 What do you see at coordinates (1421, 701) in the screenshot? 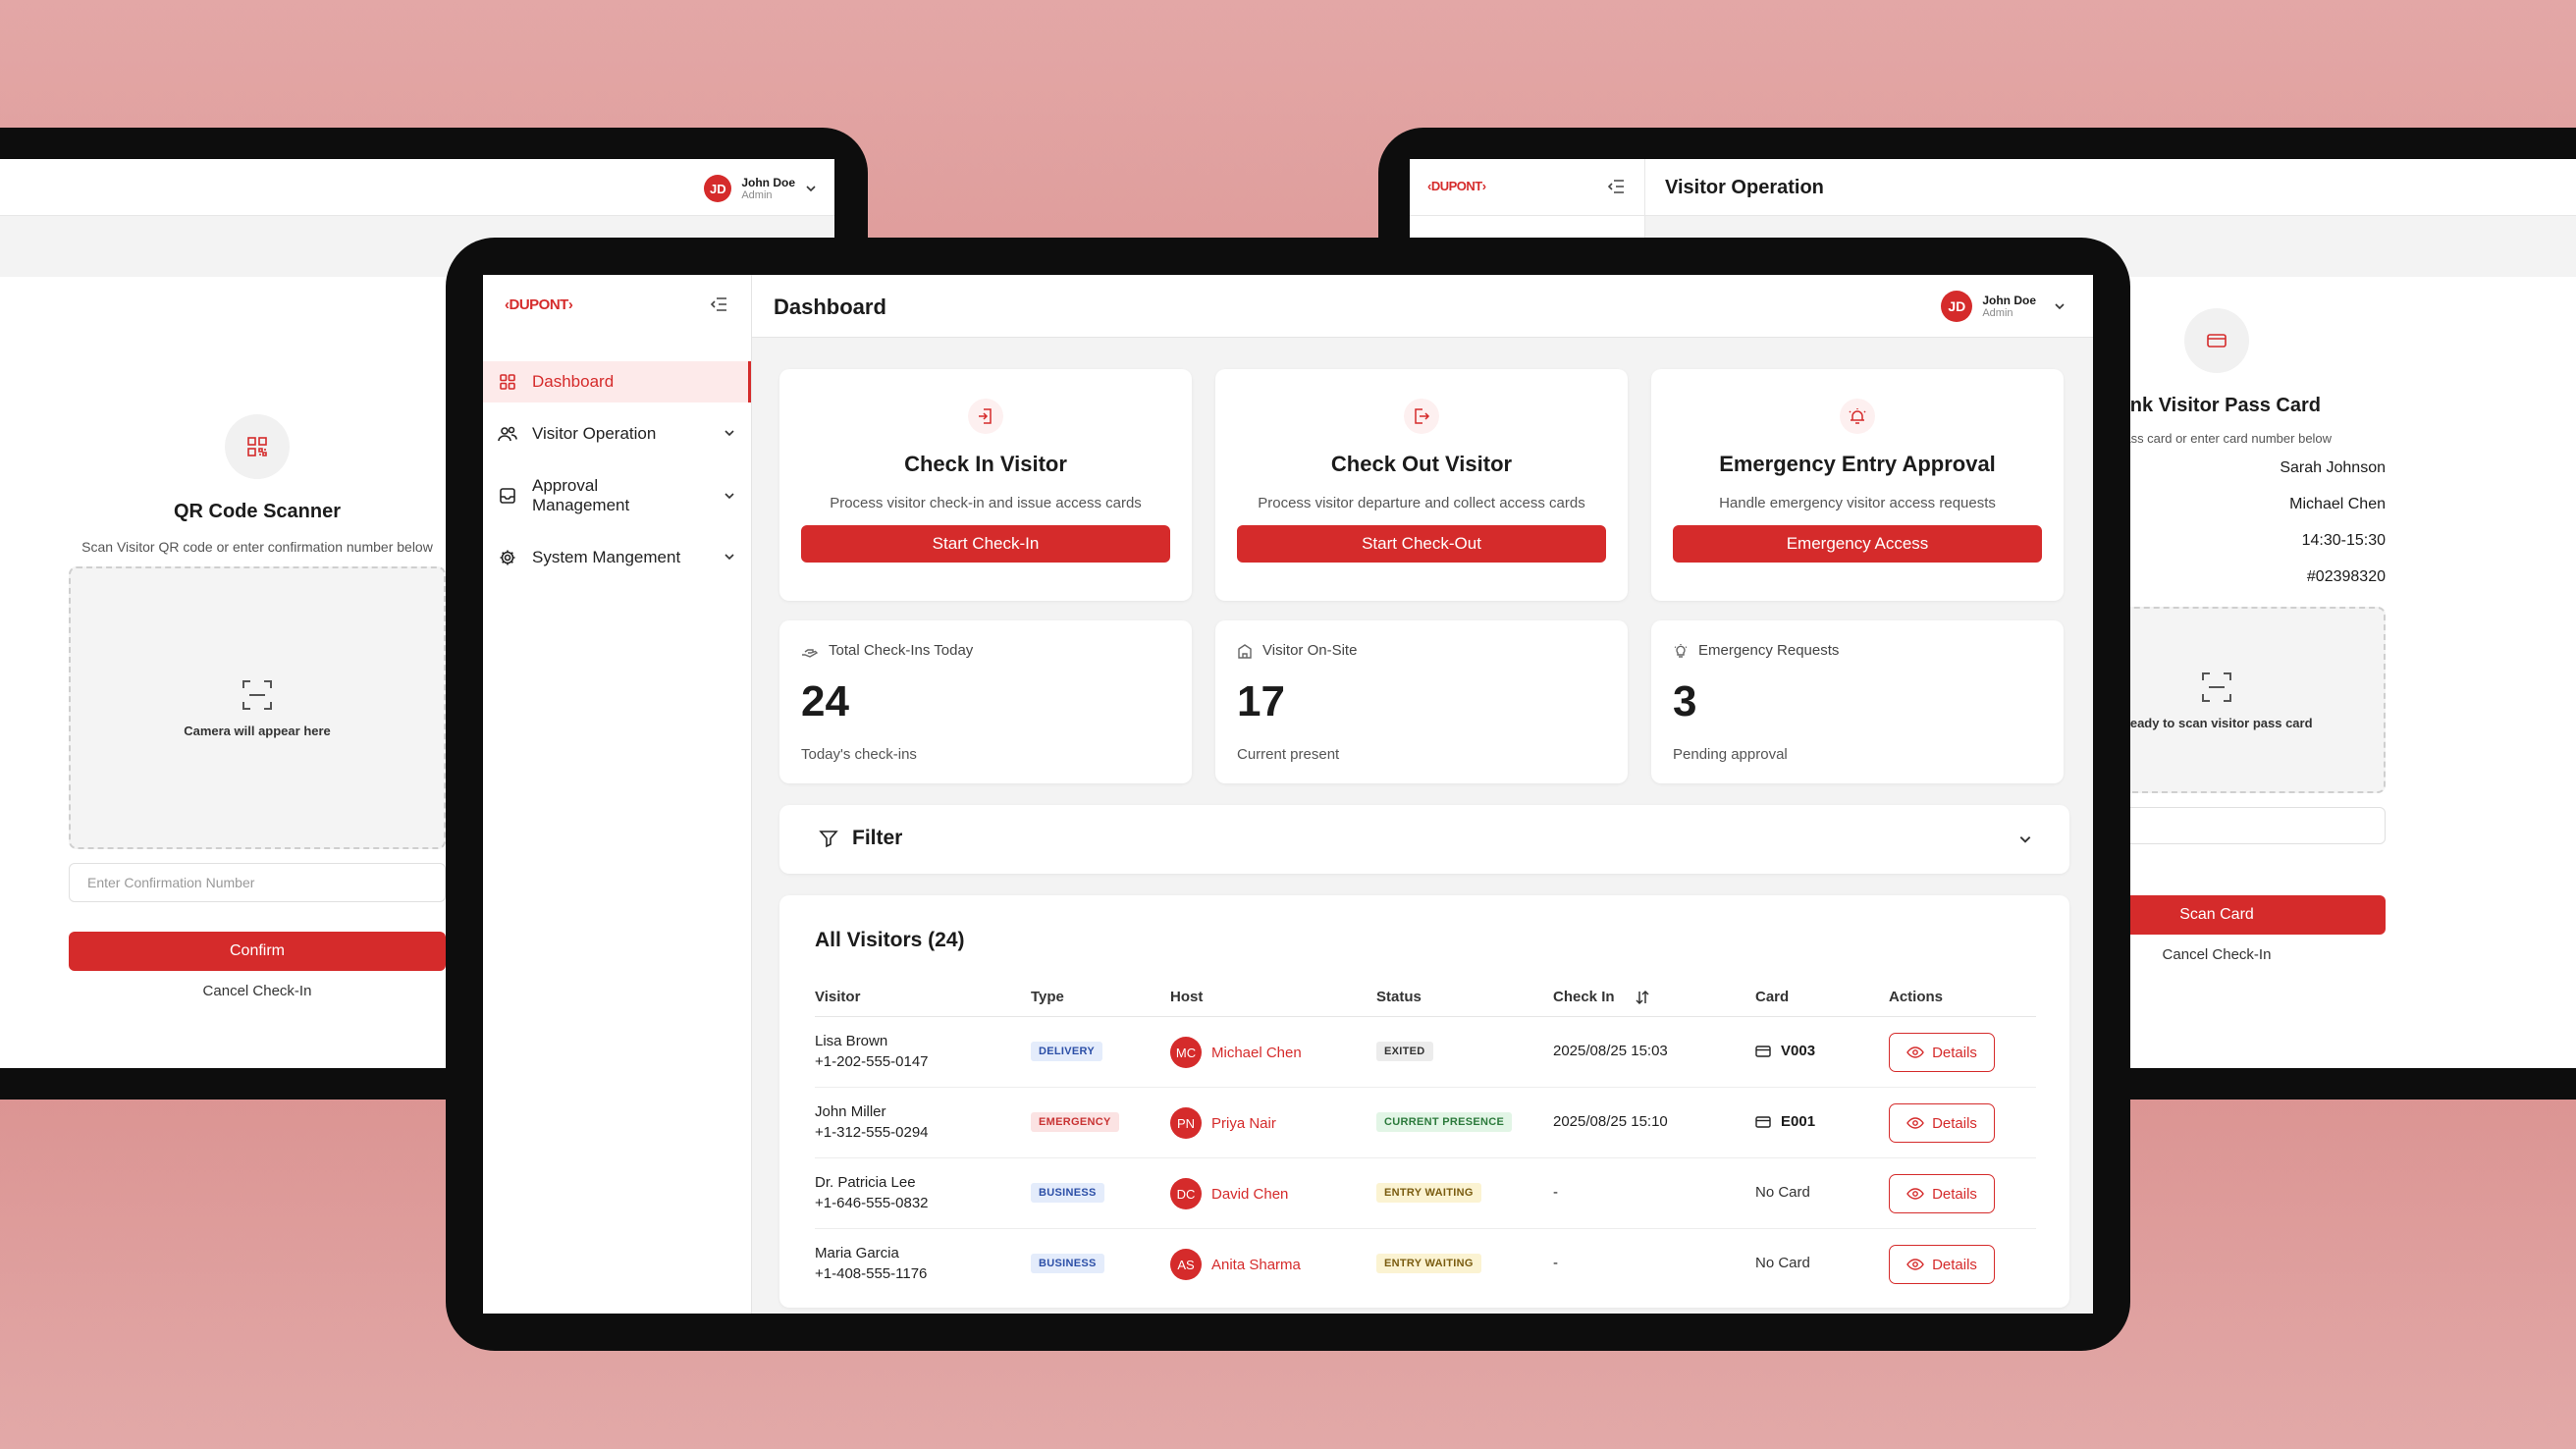
I see `stat-visitor-on-site: Visitor On-Site 17 Current present` at bounding box center [1421, 701].